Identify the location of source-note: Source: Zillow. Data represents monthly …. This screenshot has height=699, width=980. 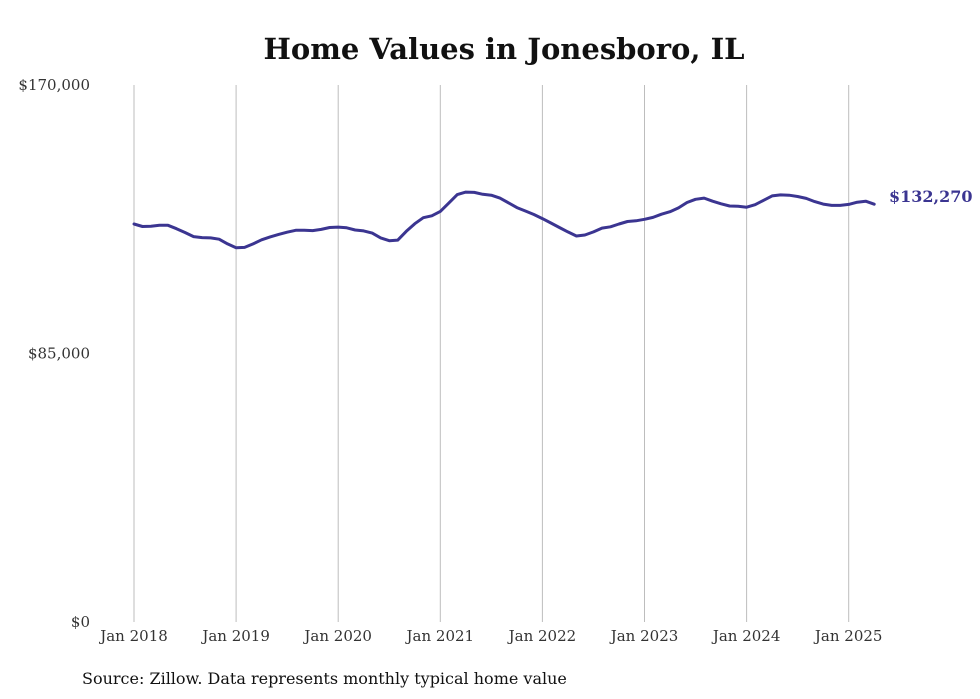
(324, 678).